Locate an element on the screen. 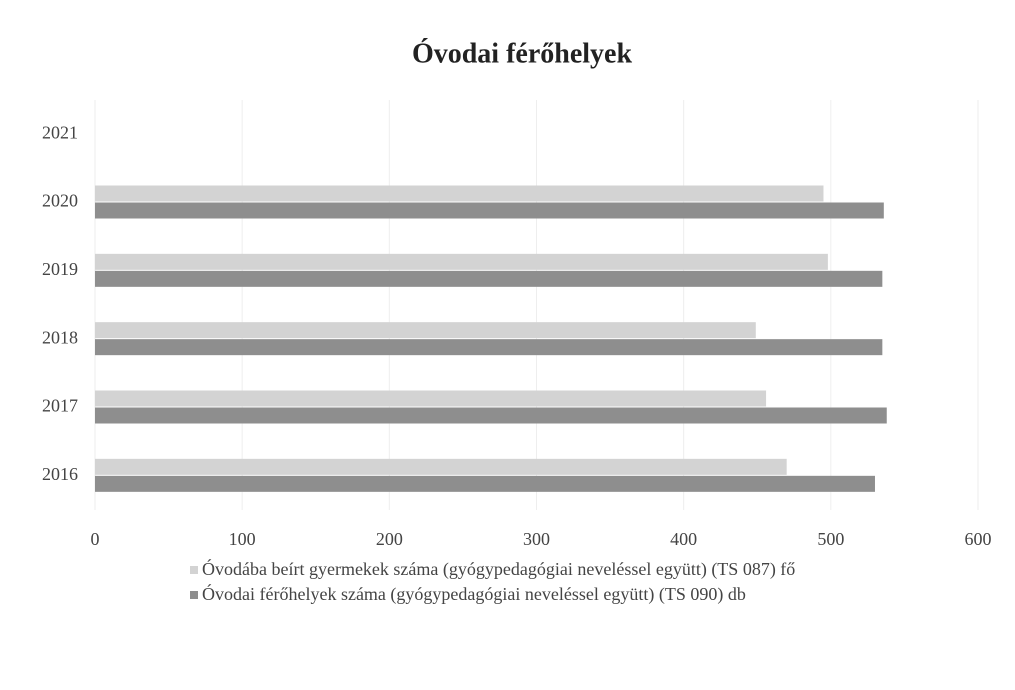 The height and width of the screenshot is (690, 1015). y-tick-label: 2020 is located at coordinates (60, 201).